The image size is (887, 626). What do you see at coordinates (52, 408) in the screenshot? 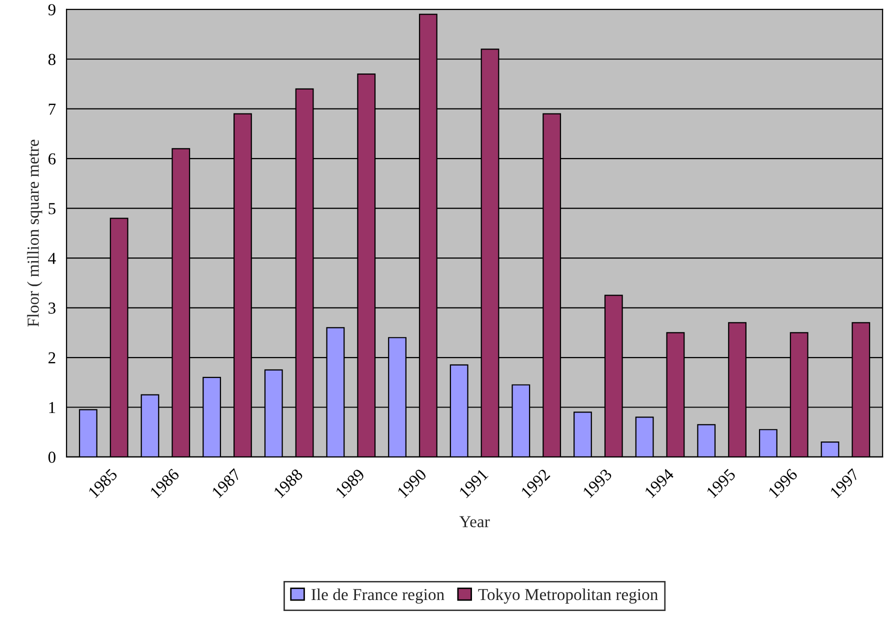
I see `y-tick-label: 1` at bounding box center [52, 408].